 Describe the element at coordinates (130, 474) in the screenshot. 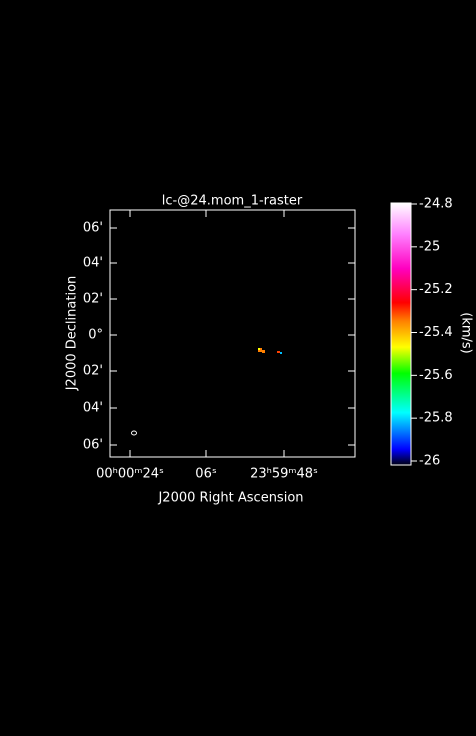

I see `x-tick-label: 00ʰ00ᵐ24ˢ` at that location.